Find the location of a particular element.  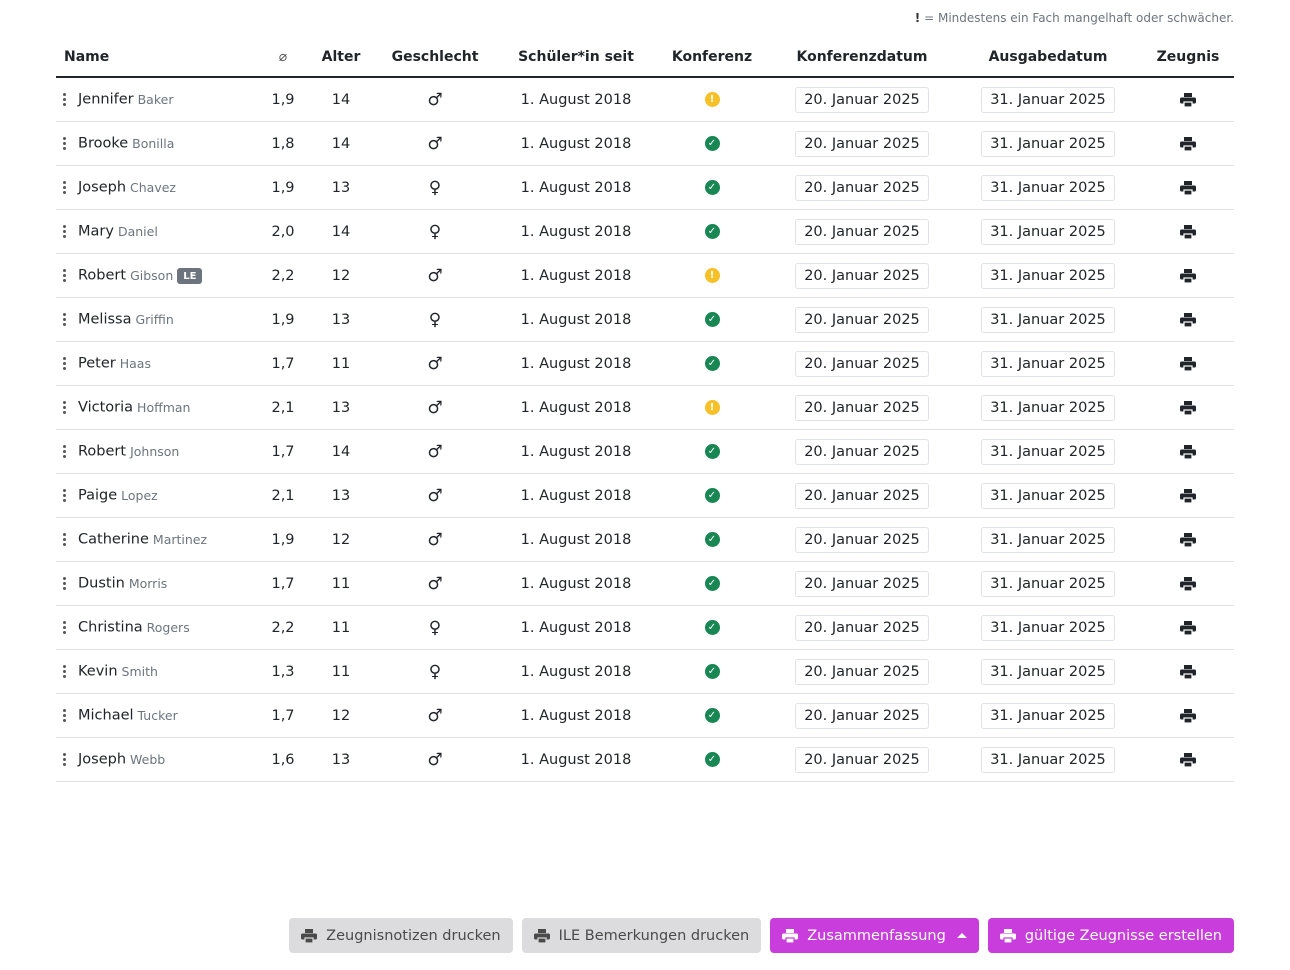

print-ile-remarks-button: ILE Bemerkungen drucken is located at coordinates (641, 935).